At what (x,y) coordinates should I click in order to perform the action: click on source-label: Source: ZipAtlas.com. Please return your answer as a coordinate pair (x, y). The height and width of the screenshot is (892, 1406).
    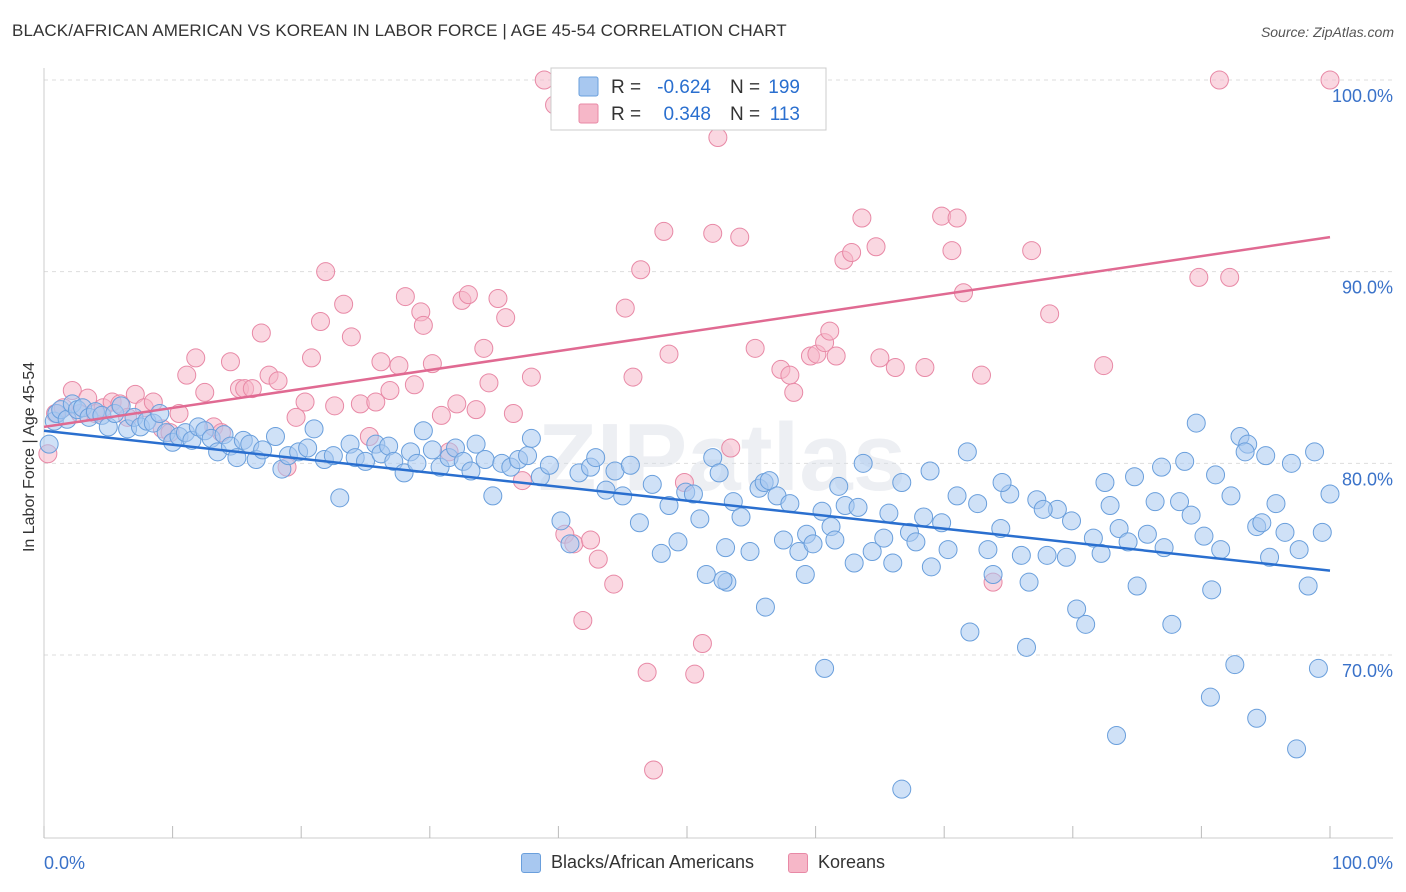
    Looking at the image, I should click on (1327, 32).